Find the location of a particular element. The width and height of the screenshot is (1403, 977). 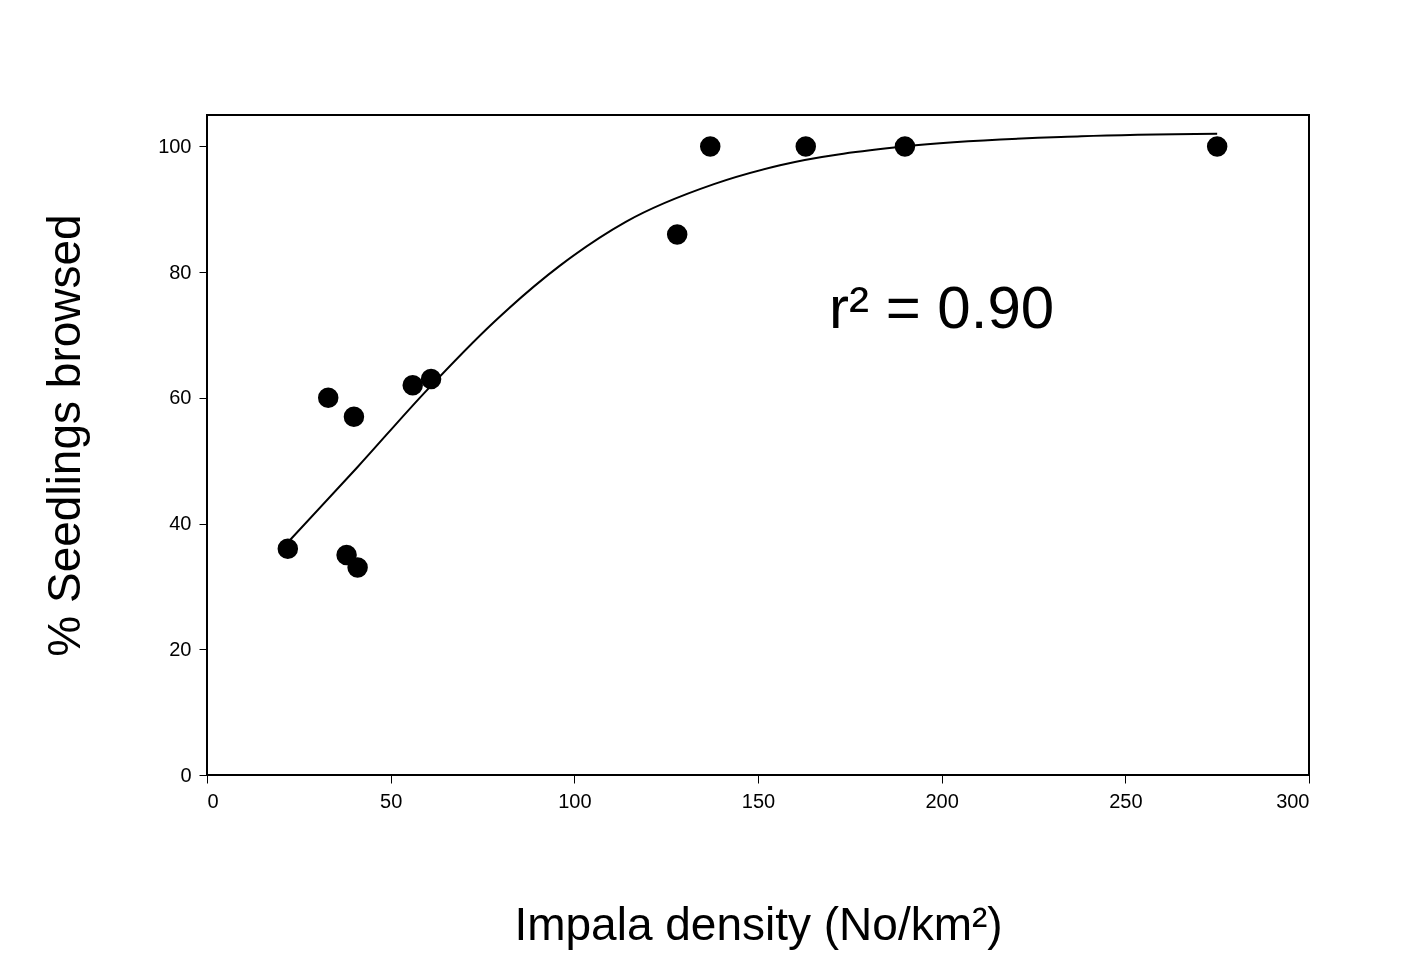

y-tick-label: 20 is located at coordinates (180, 648).